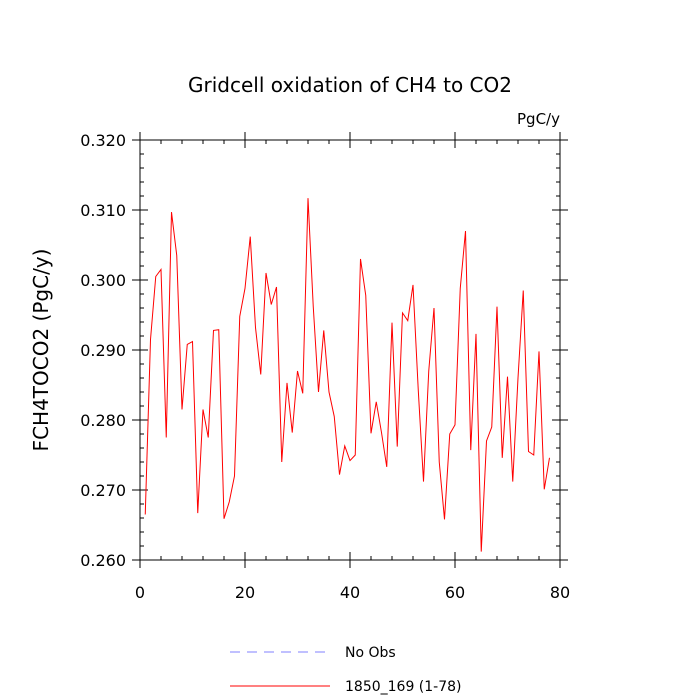  What do you see at coordinates (103, 140) in the screenshot?
I see `y-tick-label: 0.320` at bounding box center [103, 140].